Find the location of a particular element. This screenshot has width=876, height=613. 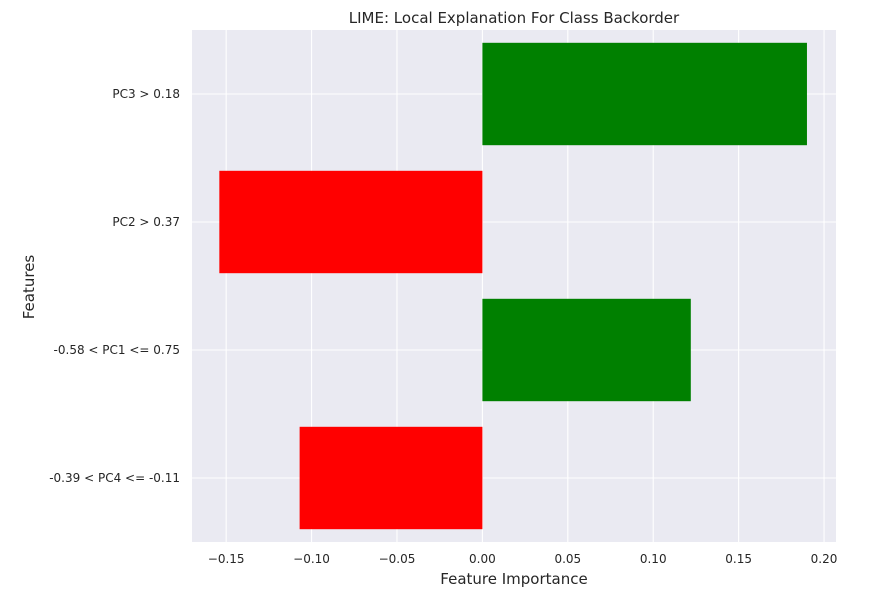

y-tick-label: PC2 > 0.37 is located at coordinates (146, 222).